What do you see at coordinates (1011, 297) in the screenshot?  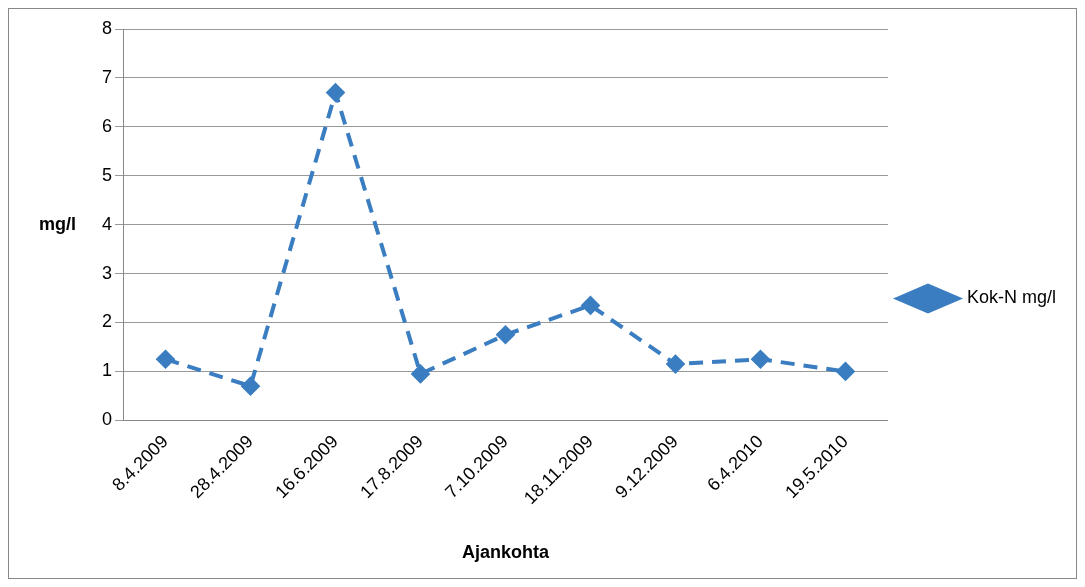 I see `legend-label: Kok-N mg/l` at bounding box center [1011, 297].